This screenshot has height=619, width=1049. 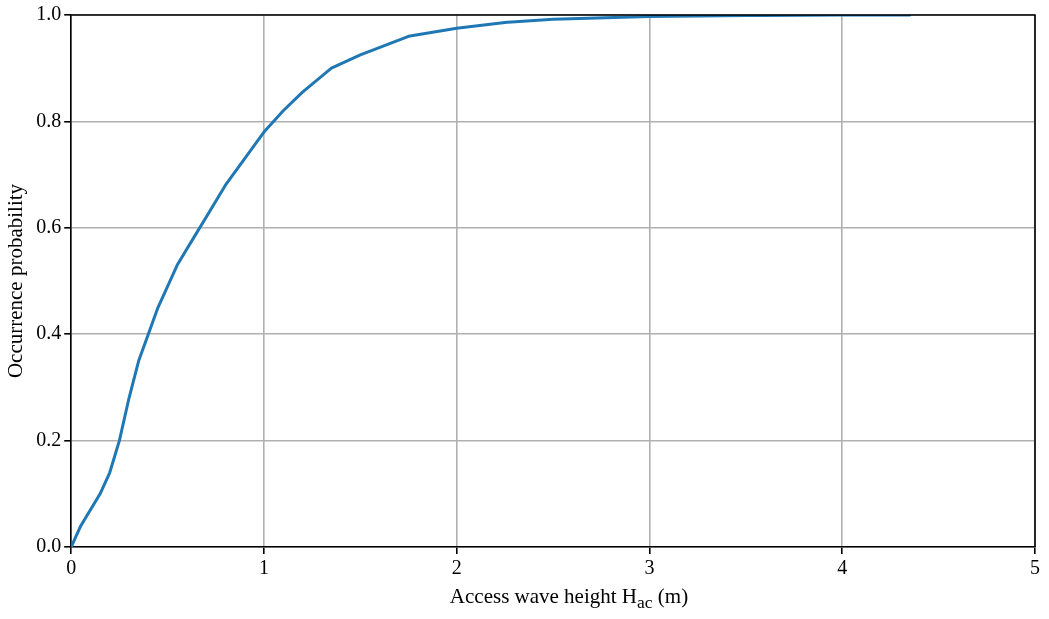 I want to click on x-tick-label: 5, so click(x=1035, y=567).